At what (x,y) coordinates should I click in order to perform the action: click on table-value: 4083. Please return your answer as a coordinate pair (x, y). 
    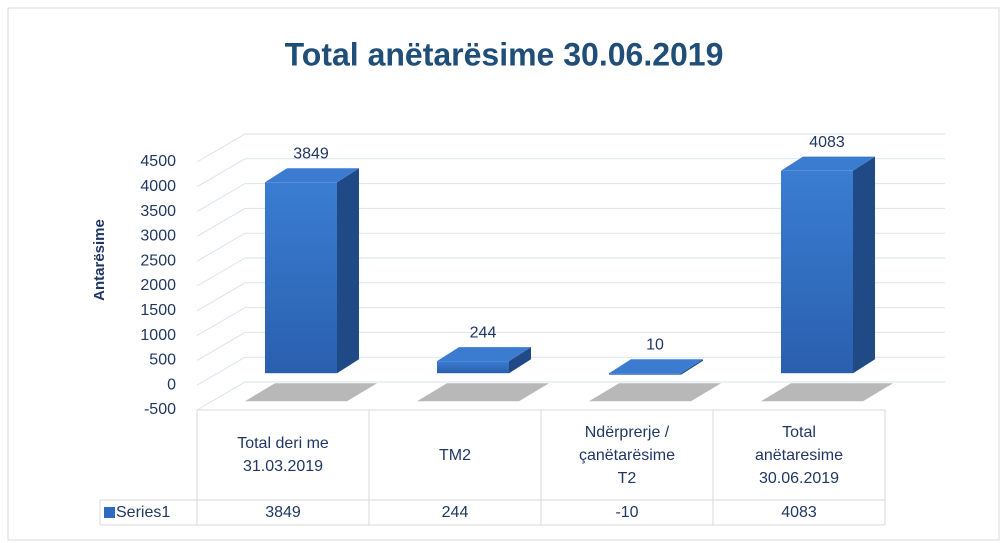
    Looking at the image, I should click on (799, 512).